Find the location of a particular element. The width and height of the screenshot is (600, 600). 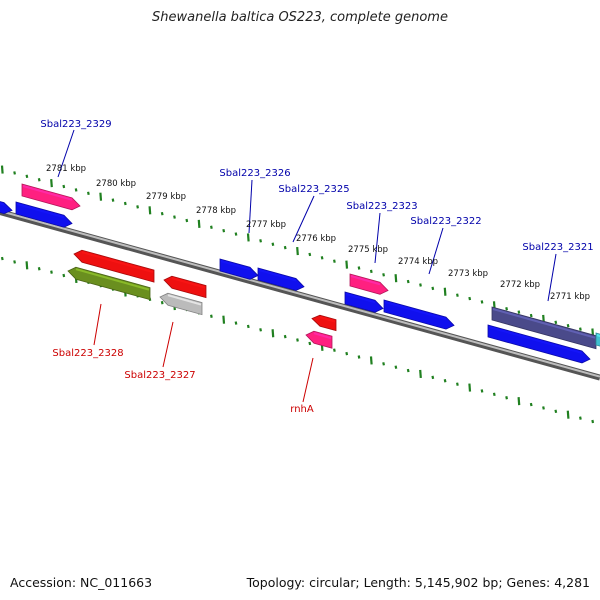

kbp-label: 2777 kbp is located at coordinates (266, 225).